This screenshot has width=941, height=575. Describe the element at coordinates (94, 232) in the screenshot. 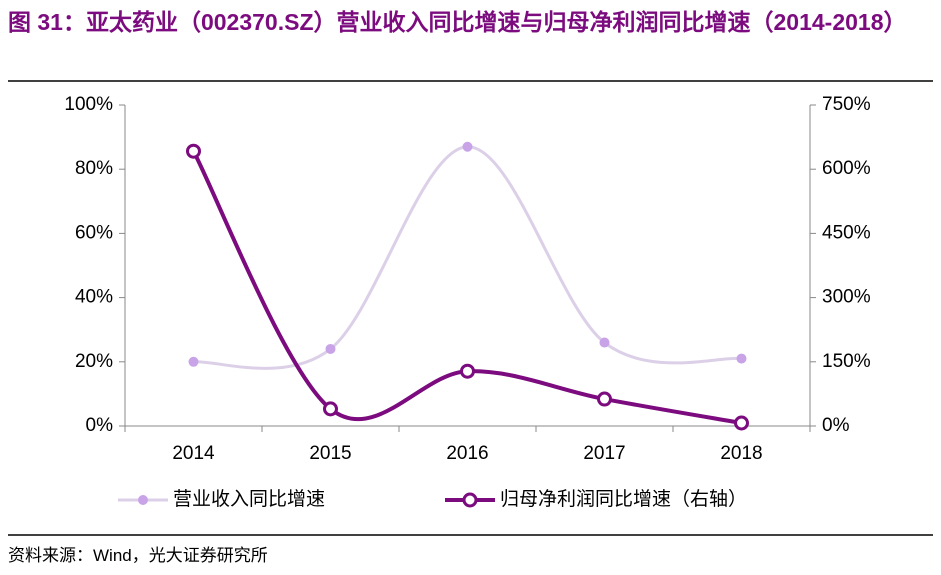

I see `y-tick-label: 60%` at that location.